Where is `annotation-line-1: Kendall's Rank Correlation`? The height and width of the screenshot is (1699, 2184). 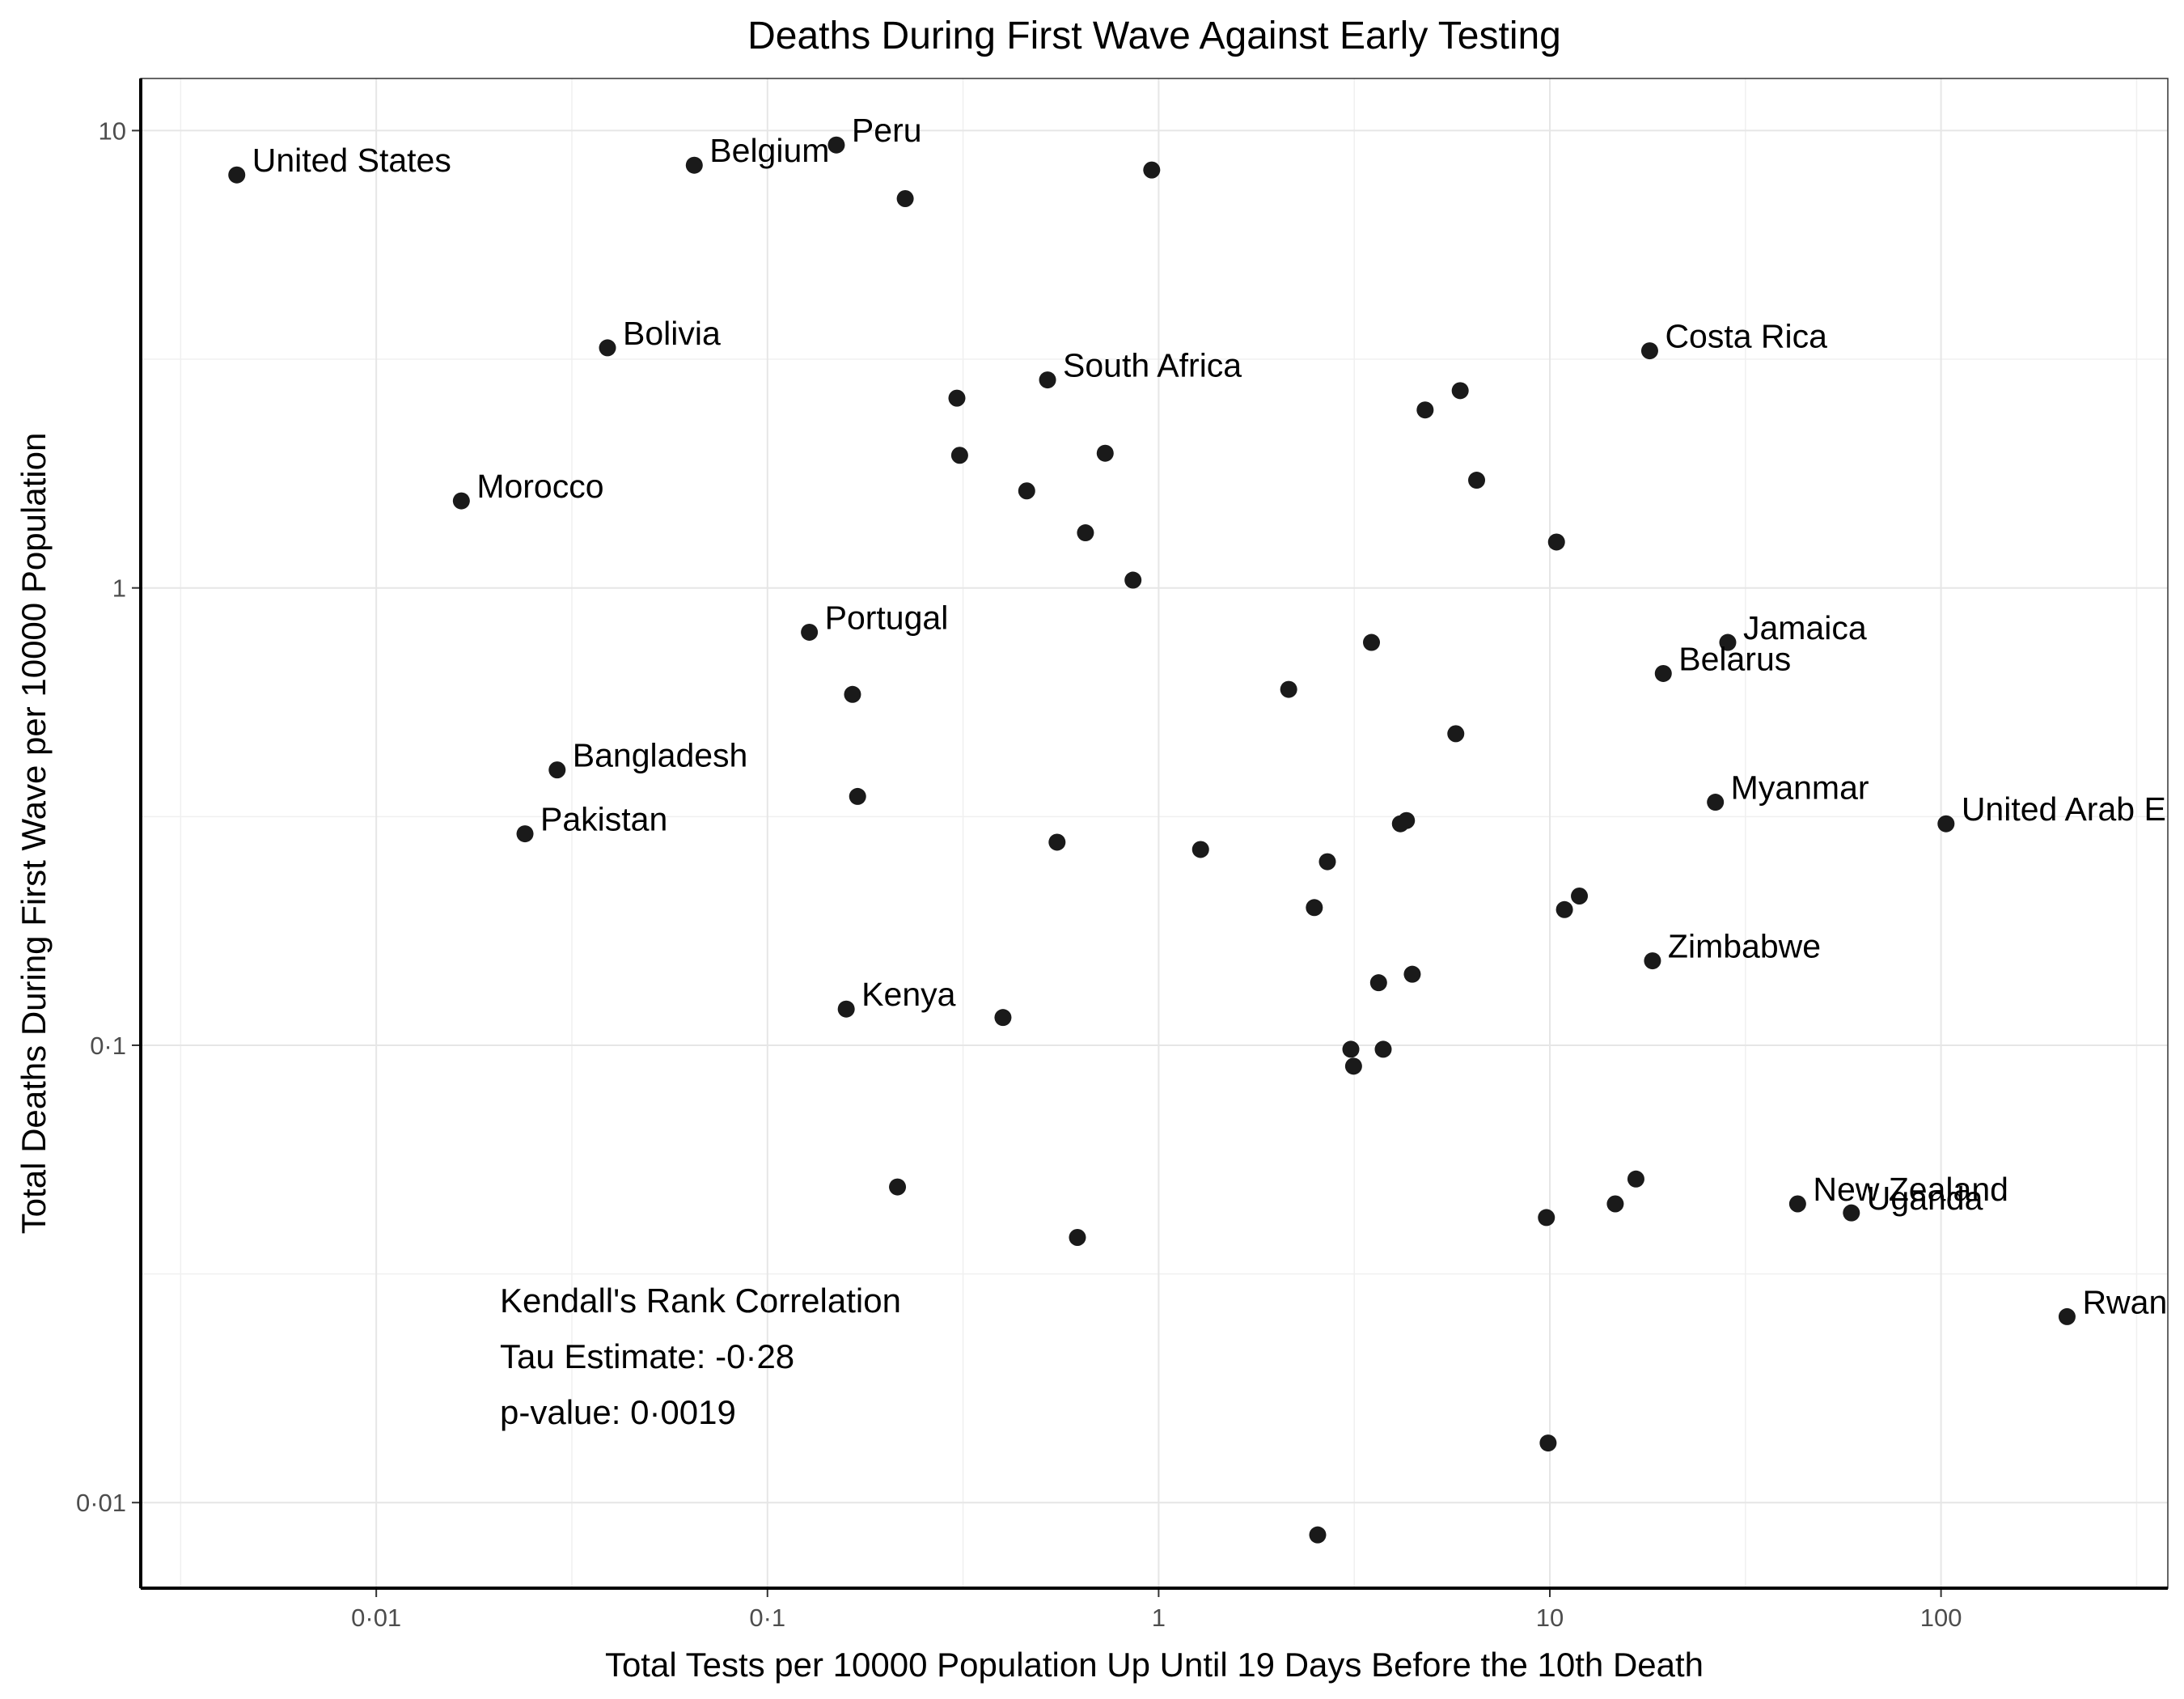
annotation-line-1: Kendall's Rank Correlation is located at coordinates (700, 1301).